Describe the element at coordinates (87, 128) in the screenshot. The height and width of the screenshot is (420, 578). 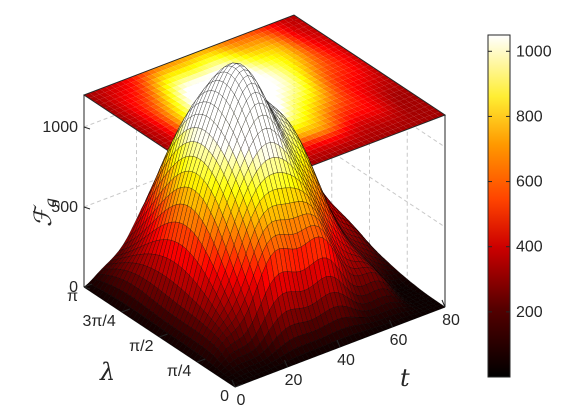
I see `z-tick-mark` at that location.